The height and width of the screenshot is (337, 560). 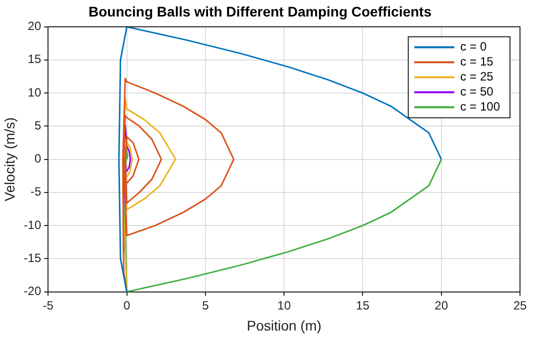 What do you see at coordinates (441, 305) in the screenshot?
I see `x-tick-label: 20` at bounding box center [441, 305].